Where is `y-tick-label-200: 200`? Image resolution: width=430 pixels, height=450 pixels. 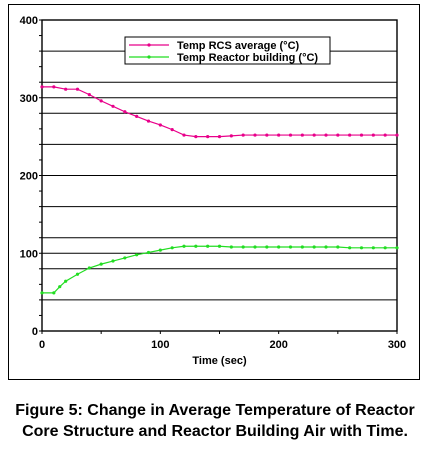 y-tick-label-200: 200 is located at coordinates (29, 177).